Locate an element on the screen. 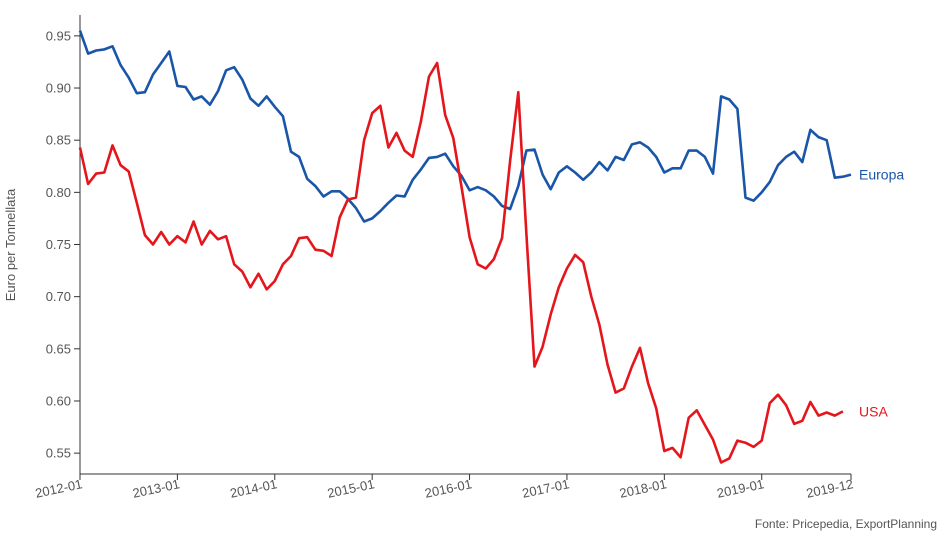 The image size is (949, 535). series-label-europa: Europa is located at coordinates (881, 175).